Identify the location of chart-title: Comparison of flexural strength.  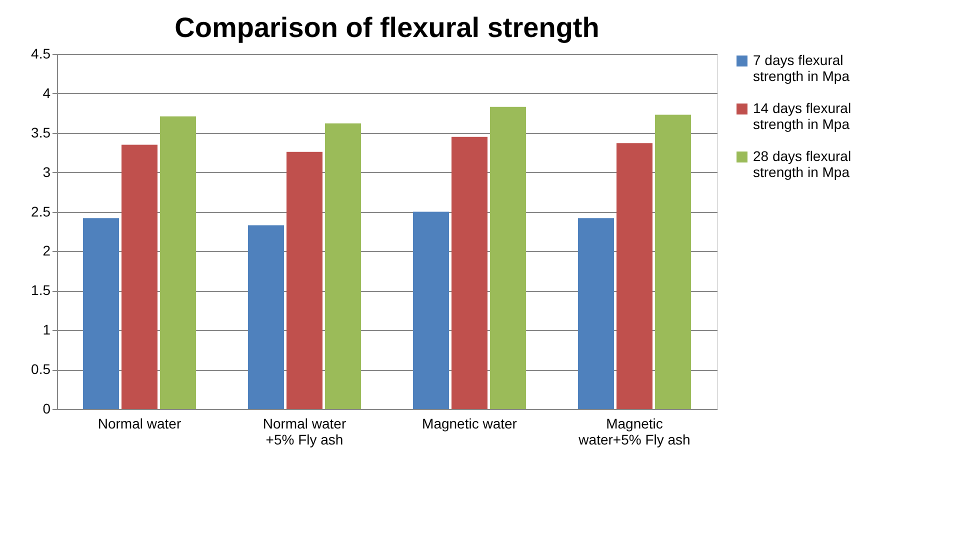
(387, 27).